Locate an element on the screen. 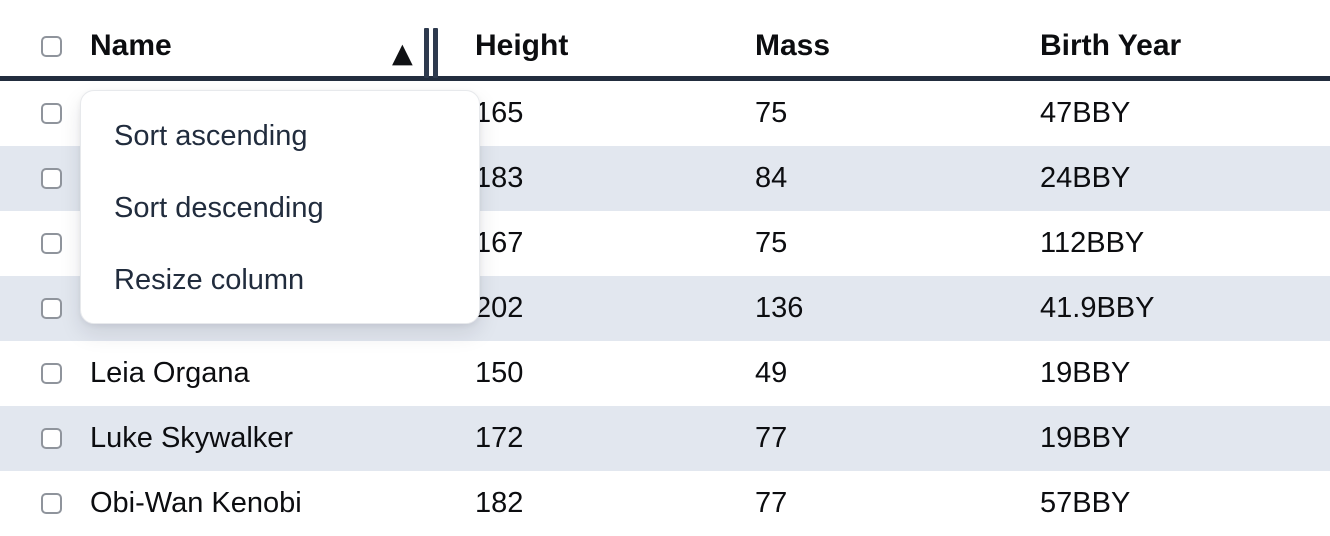 This screenshot has height=536, width=1330. table-row: Obi-Wan Kenobi 182 77 57BBY is located at coordinates (665, 492).